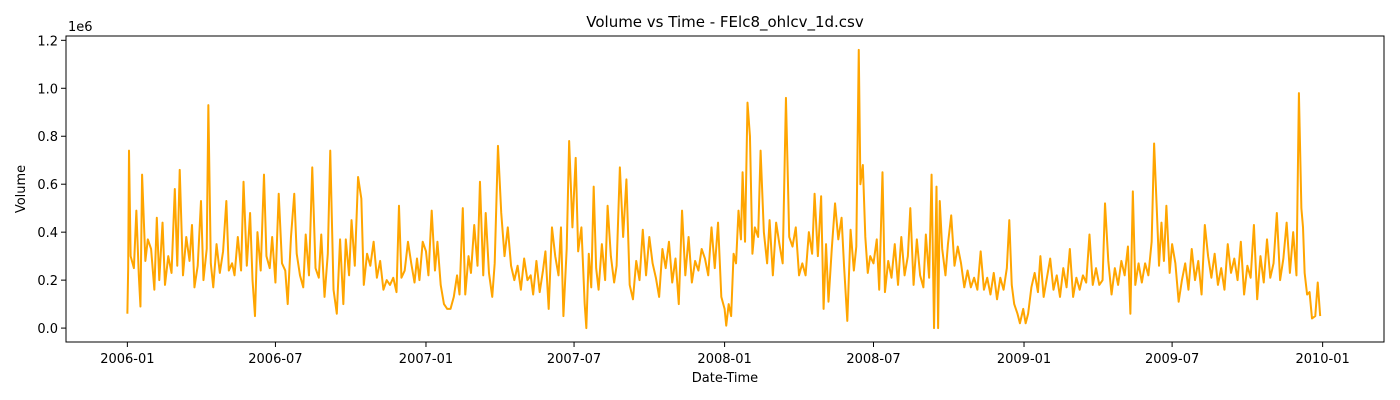 Image resolution: width=1400 pixels, height=400 pixels. What do you see at coordinates (873, 359) in the screenshot?
I see `x-tick-label: 2008-07` at bounding box center [873, 359].